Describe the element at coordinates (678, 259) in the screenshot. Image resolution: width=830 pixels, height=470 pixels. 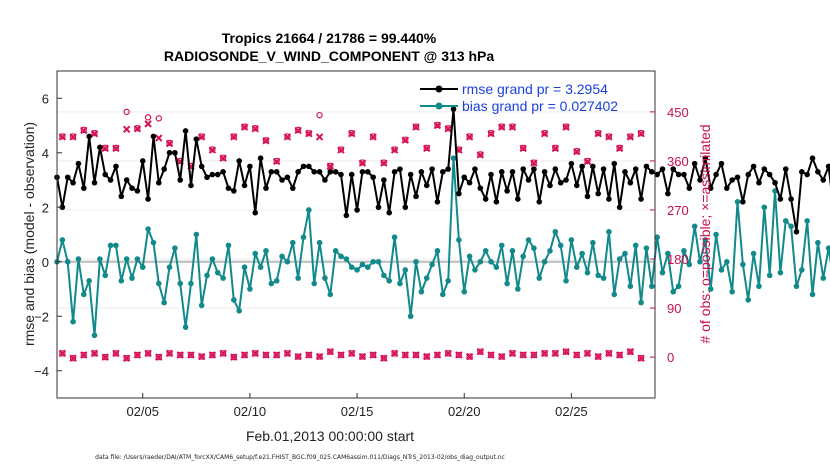
I see `y2-tick-label: 180` at that location.